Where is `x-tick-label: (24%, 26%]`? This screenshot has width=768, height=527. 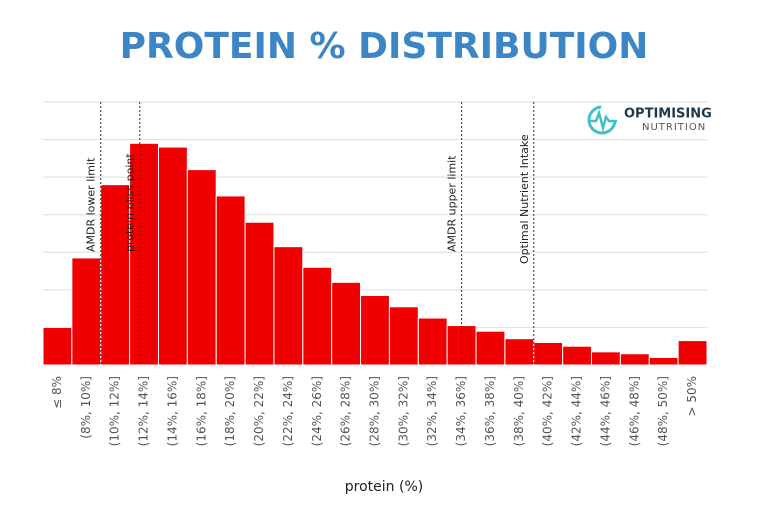
x-tick-label: (24%, 26%] is located at coordinates (317, 411).